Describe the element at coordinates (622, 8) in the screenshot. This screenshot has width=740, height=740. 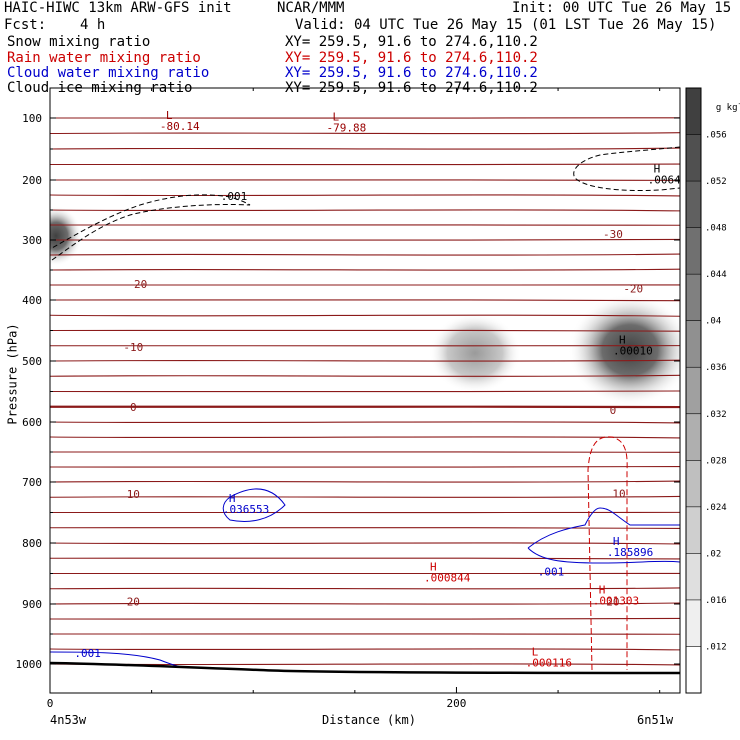
I see `init-time: Init: 00 UTC Tue 26 May 15` at that location.